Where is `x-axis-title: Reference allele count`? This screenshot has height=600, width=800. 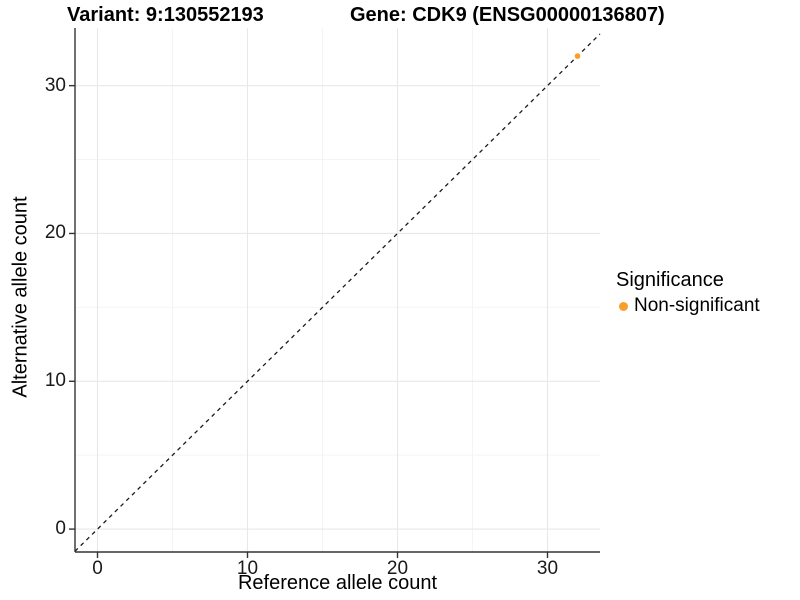
x-axis-title: Reference allele count is located at coordinates (337, 583).